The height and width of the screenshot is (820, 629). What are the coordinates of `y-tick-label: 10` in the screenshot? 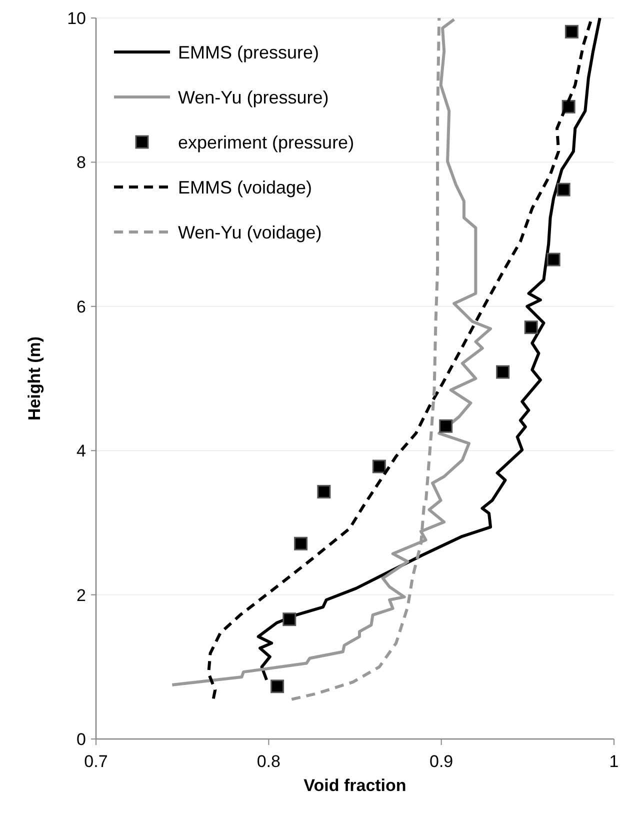 It's located at (76, 18).